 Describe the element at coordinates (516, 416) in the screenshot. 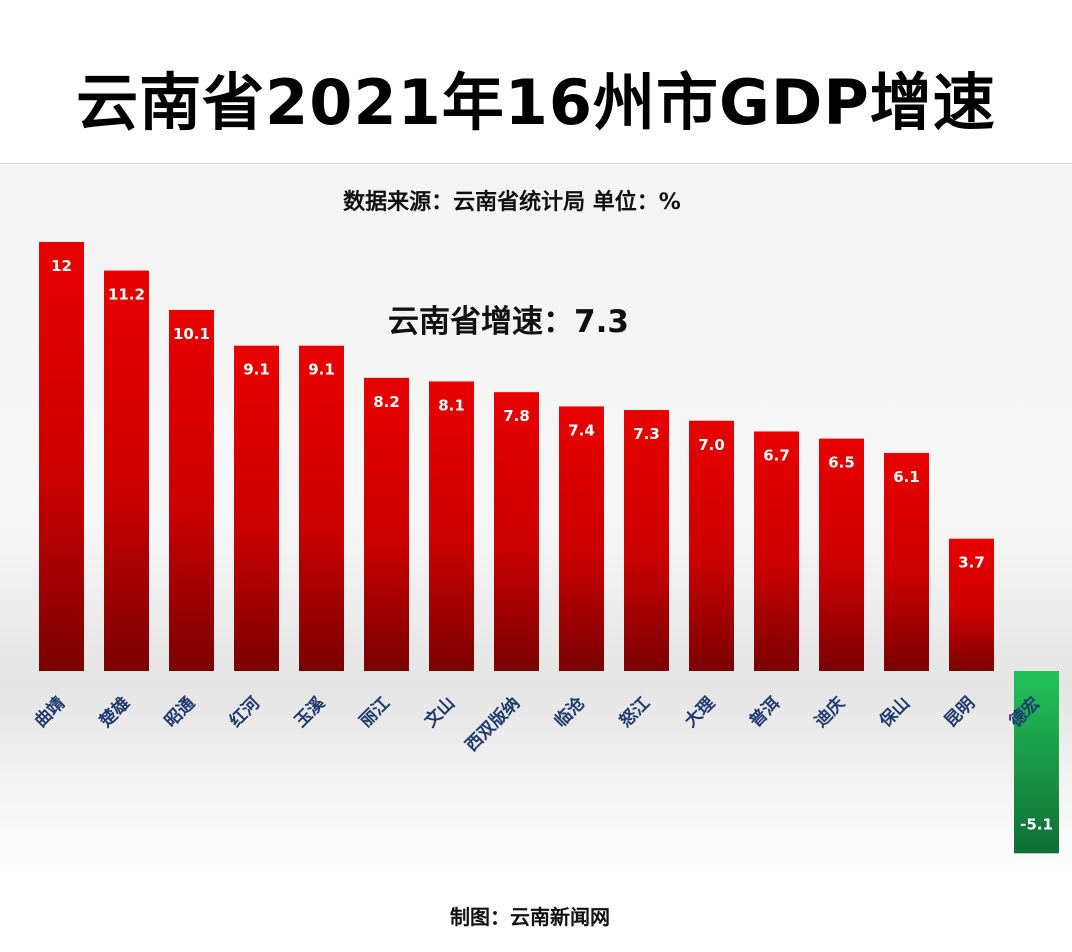

I see `bar-value-label: 7.8` at that location.